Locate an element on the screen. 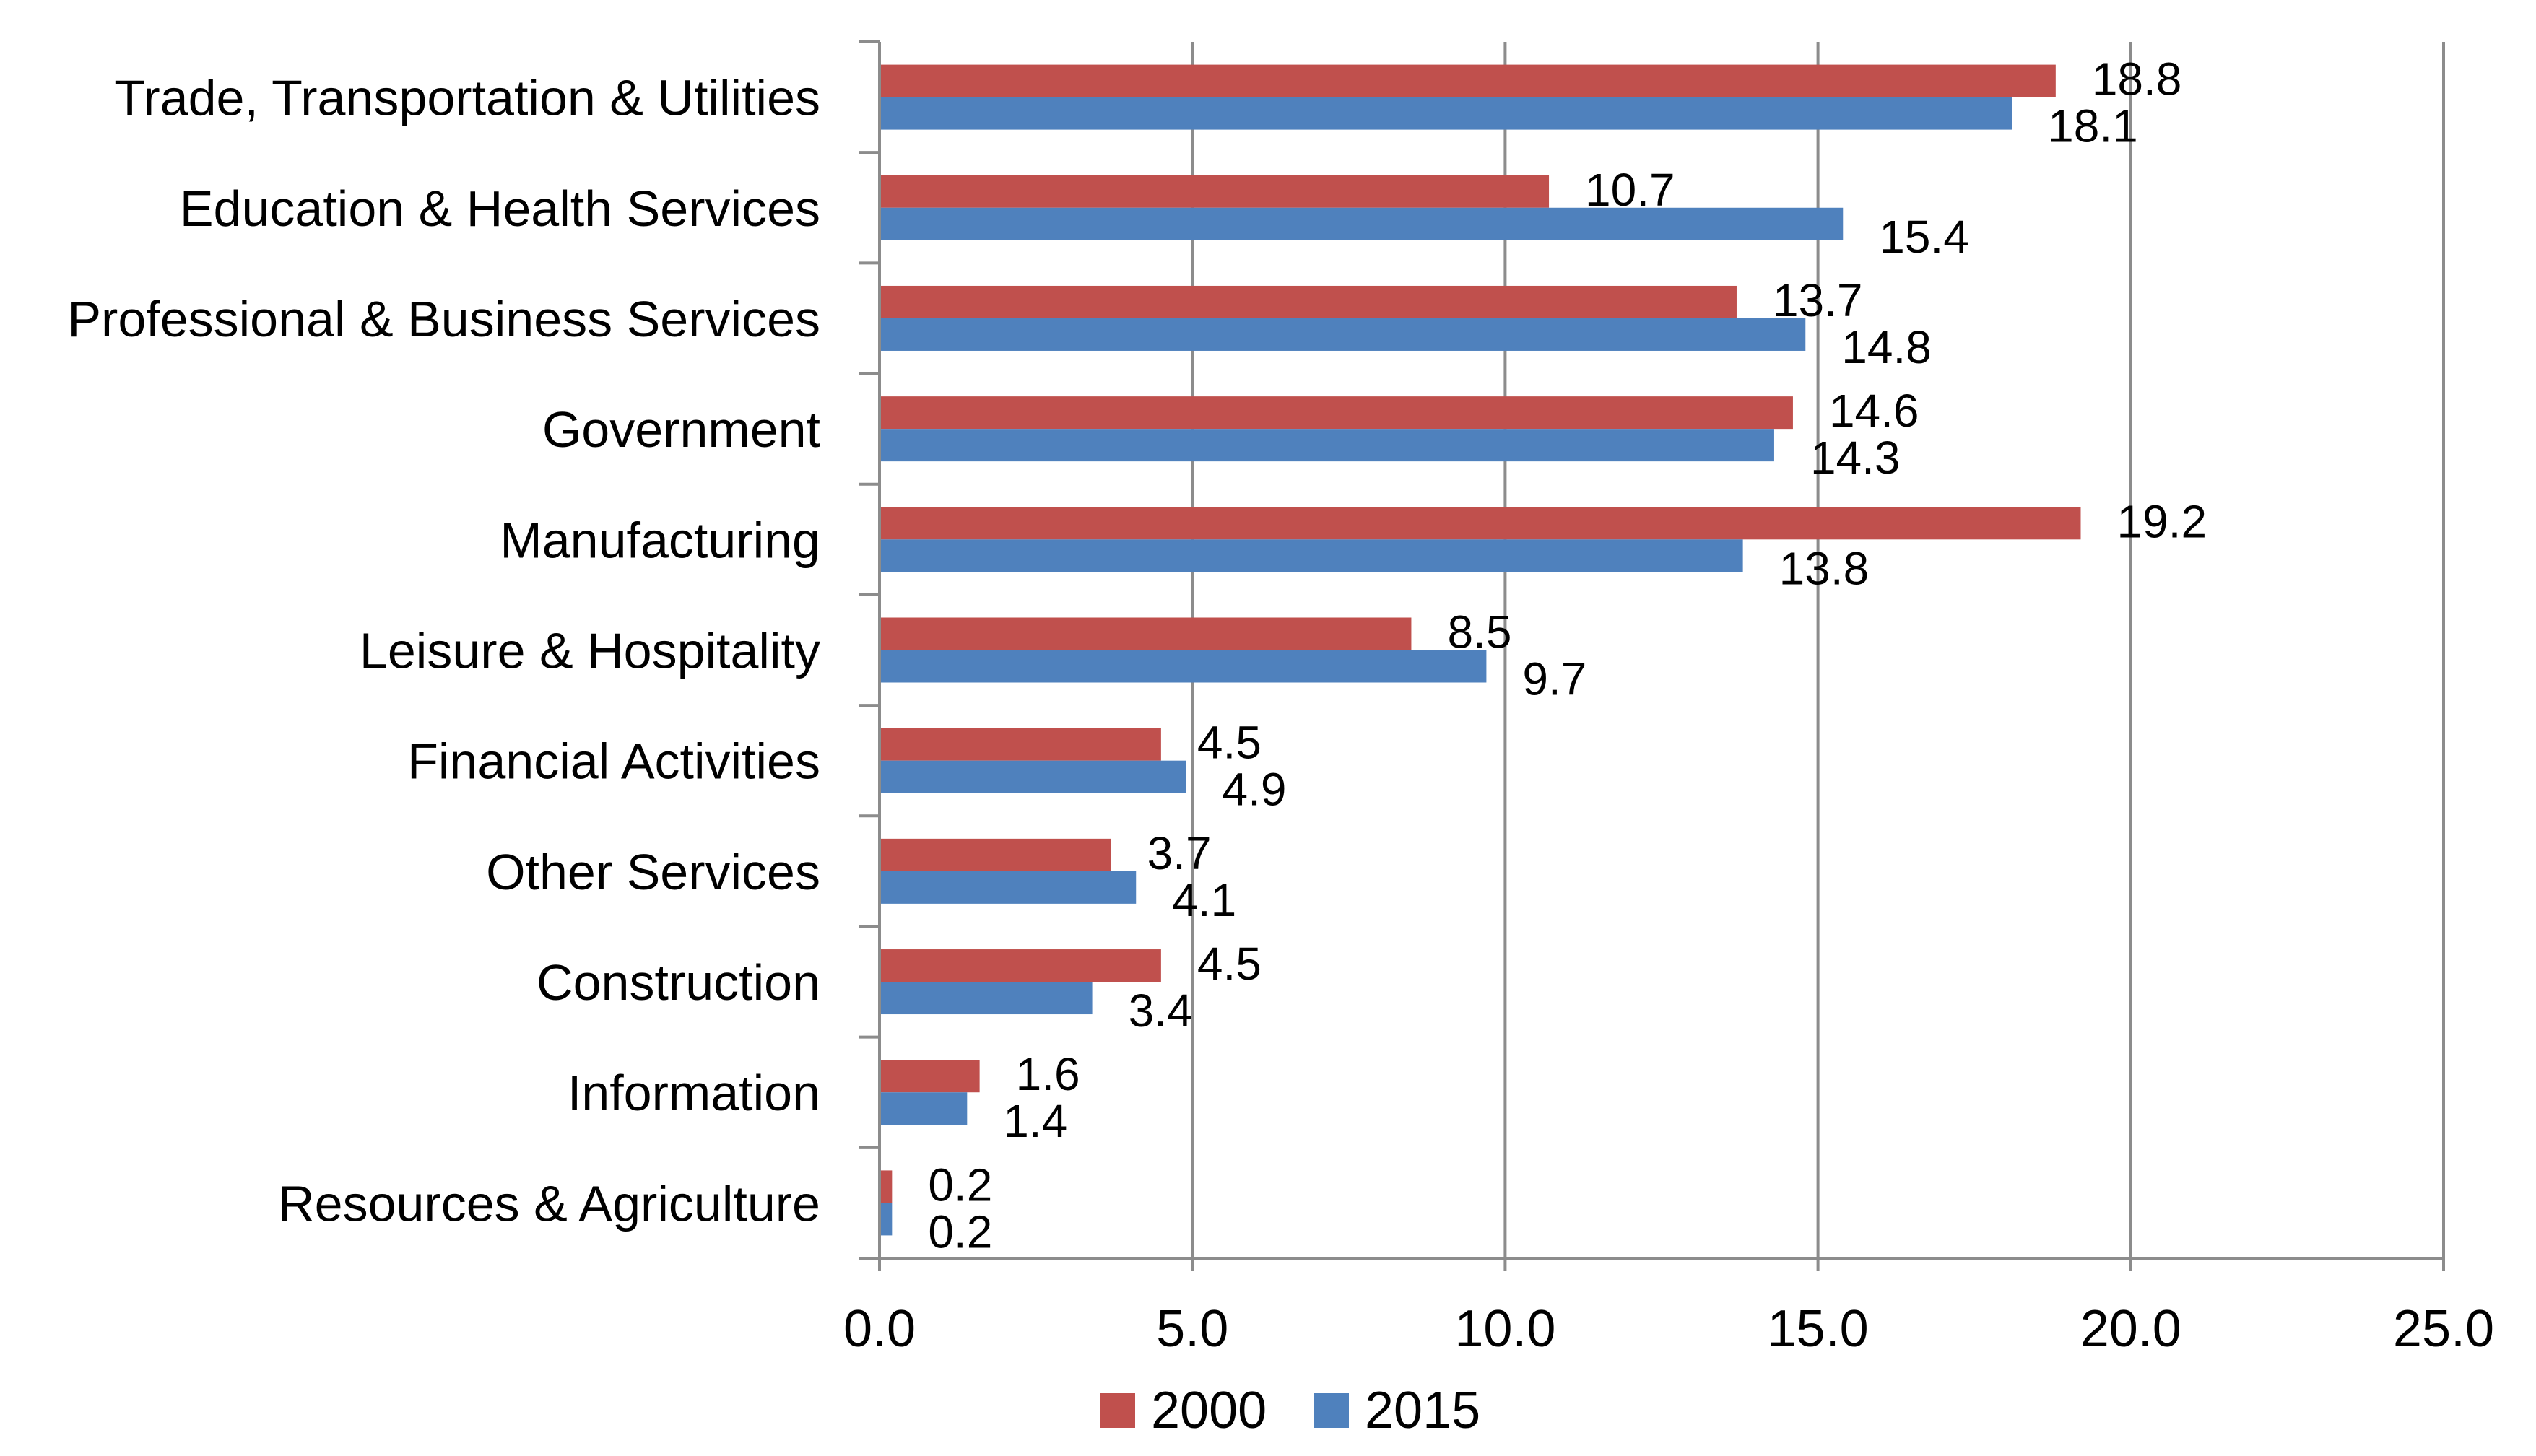  data-label-2015: 14.8 is located at coordinates (1886, 347).